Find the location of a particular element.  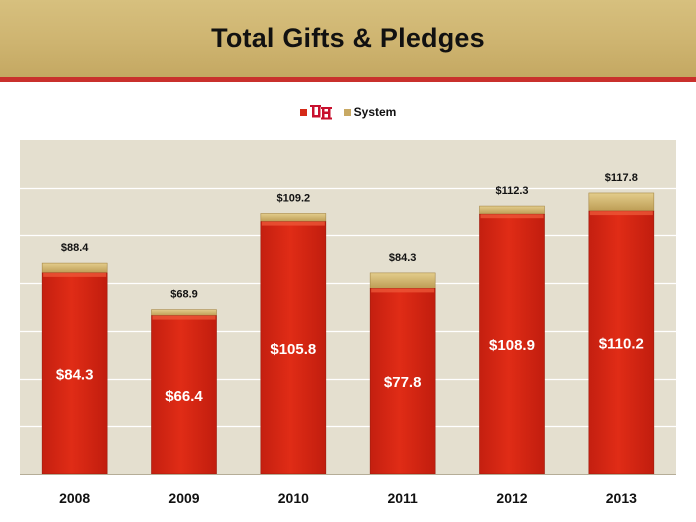

total-label-2010: $109.2 is located at coordinates (294, 198).